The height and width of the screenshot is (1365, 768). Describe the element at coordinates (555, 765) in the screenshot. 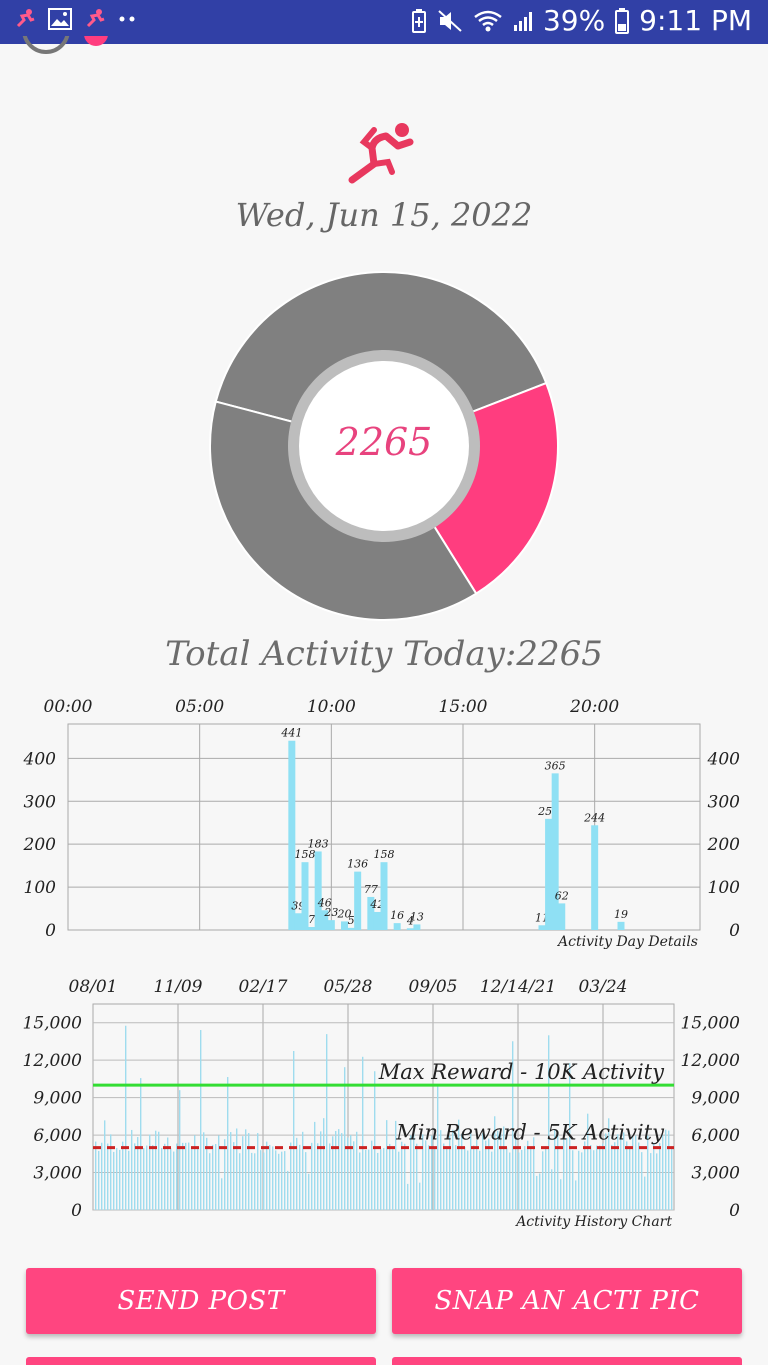

I see `day-chart-bar-label: 365` at that location.